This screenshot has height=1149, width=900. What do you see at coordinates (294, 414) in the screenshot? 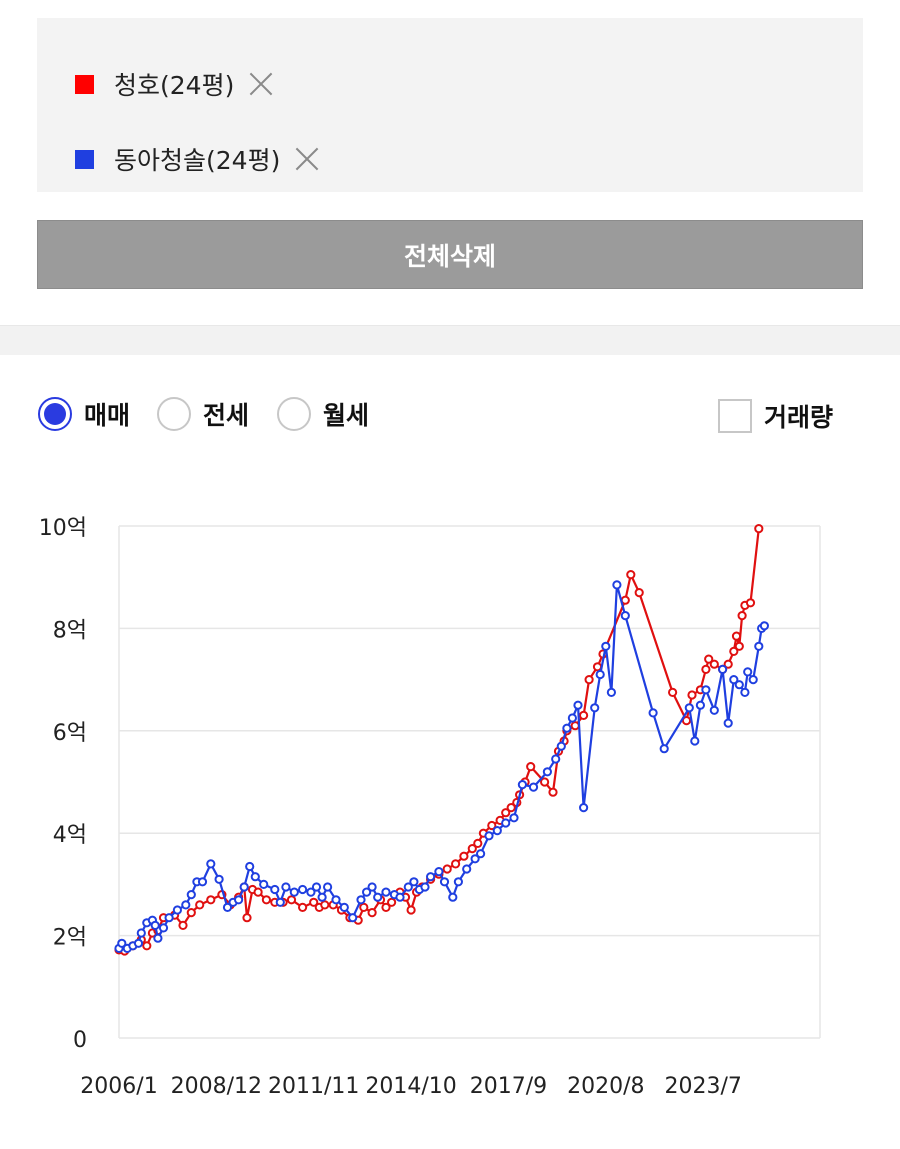
I see `radio-unchecked-icon` at bounding box center [294, 414].